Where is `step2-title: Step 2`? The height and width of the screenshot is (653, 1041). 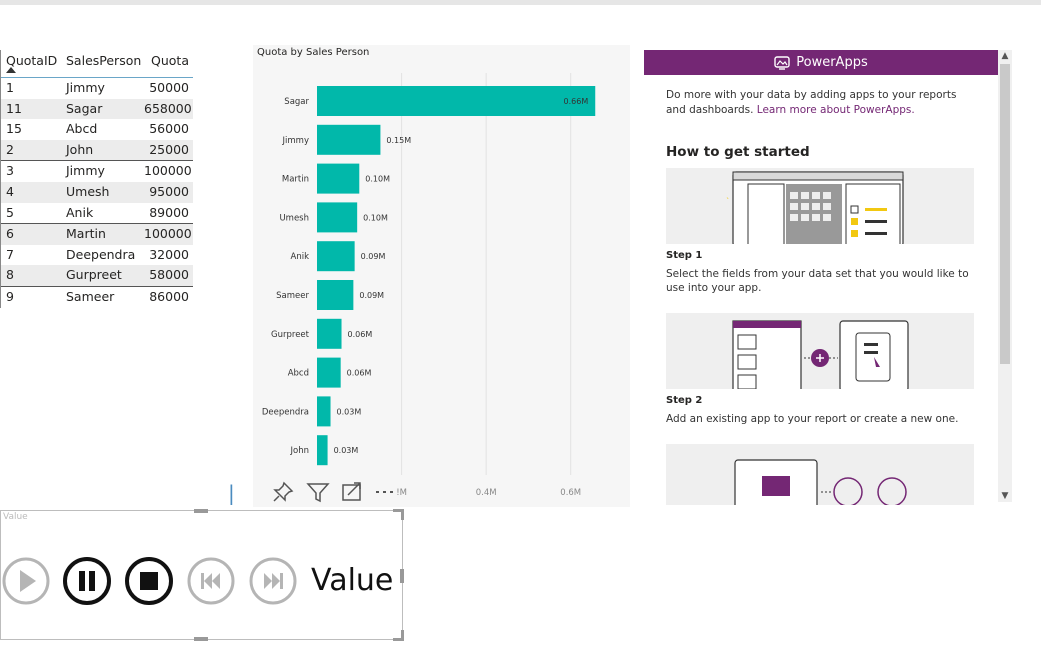
step2-title: Step 2 is located at coordinates (684, 400).